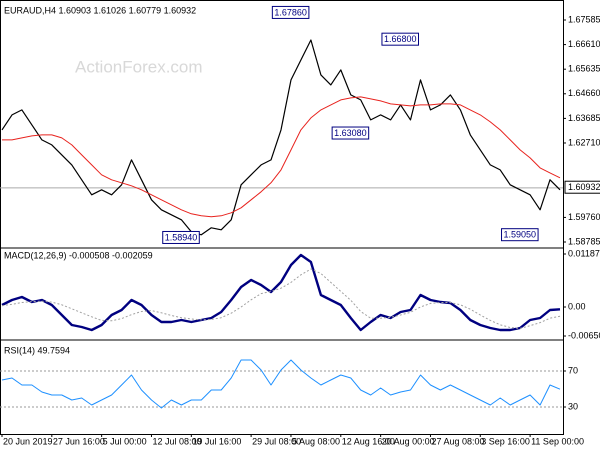 Image resolution: width=600 pixels, height=450 pixels. I want to click on x-tick-label: 5 Aug 08:00, so click(316, 441).